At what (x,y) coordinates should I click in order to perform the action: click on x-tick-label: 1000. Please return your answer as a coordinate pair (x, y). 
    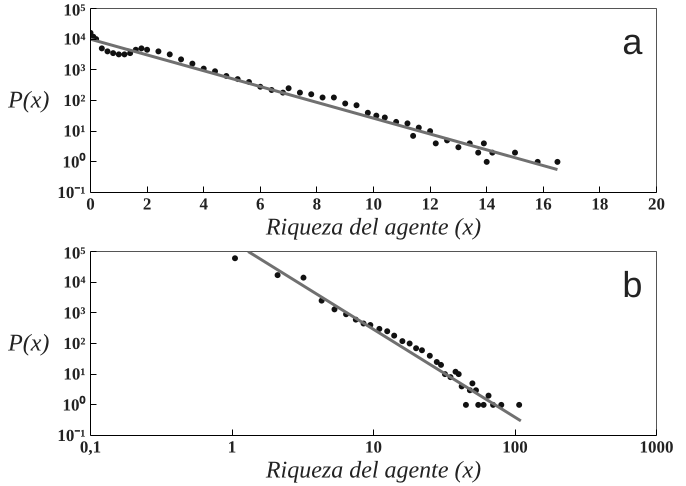
    Looking at the image, I should click on (657, 447).